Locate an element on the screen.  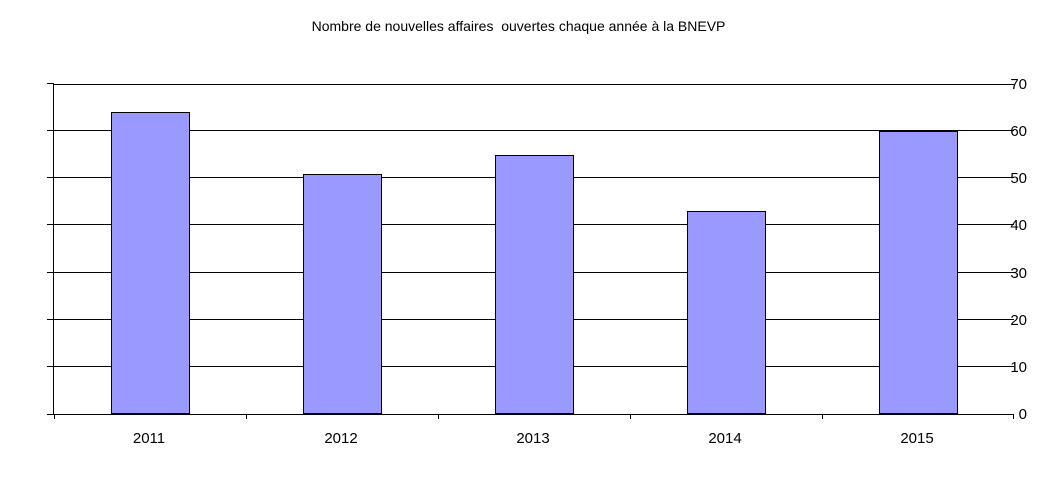
bar-2013 is located at coordinates (534, 284).